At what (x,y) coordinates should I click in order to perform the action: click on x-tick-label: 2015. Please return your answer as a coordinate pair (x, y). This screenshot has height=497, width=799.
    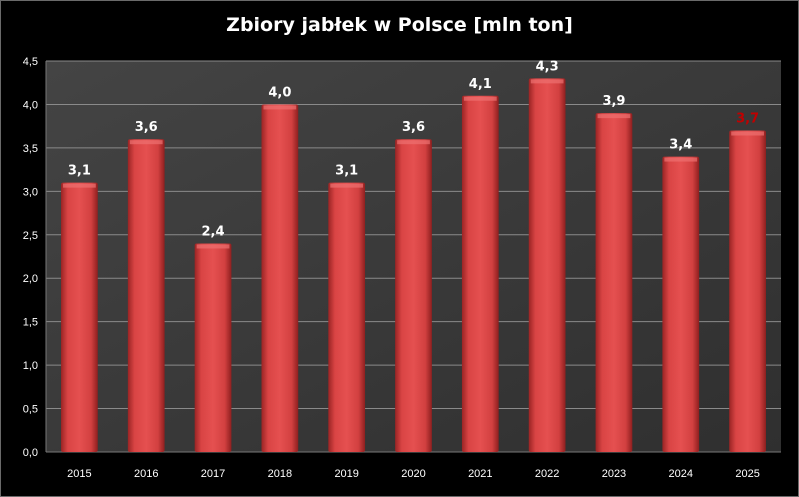
    Looking at the image, I should click on (79, 474).